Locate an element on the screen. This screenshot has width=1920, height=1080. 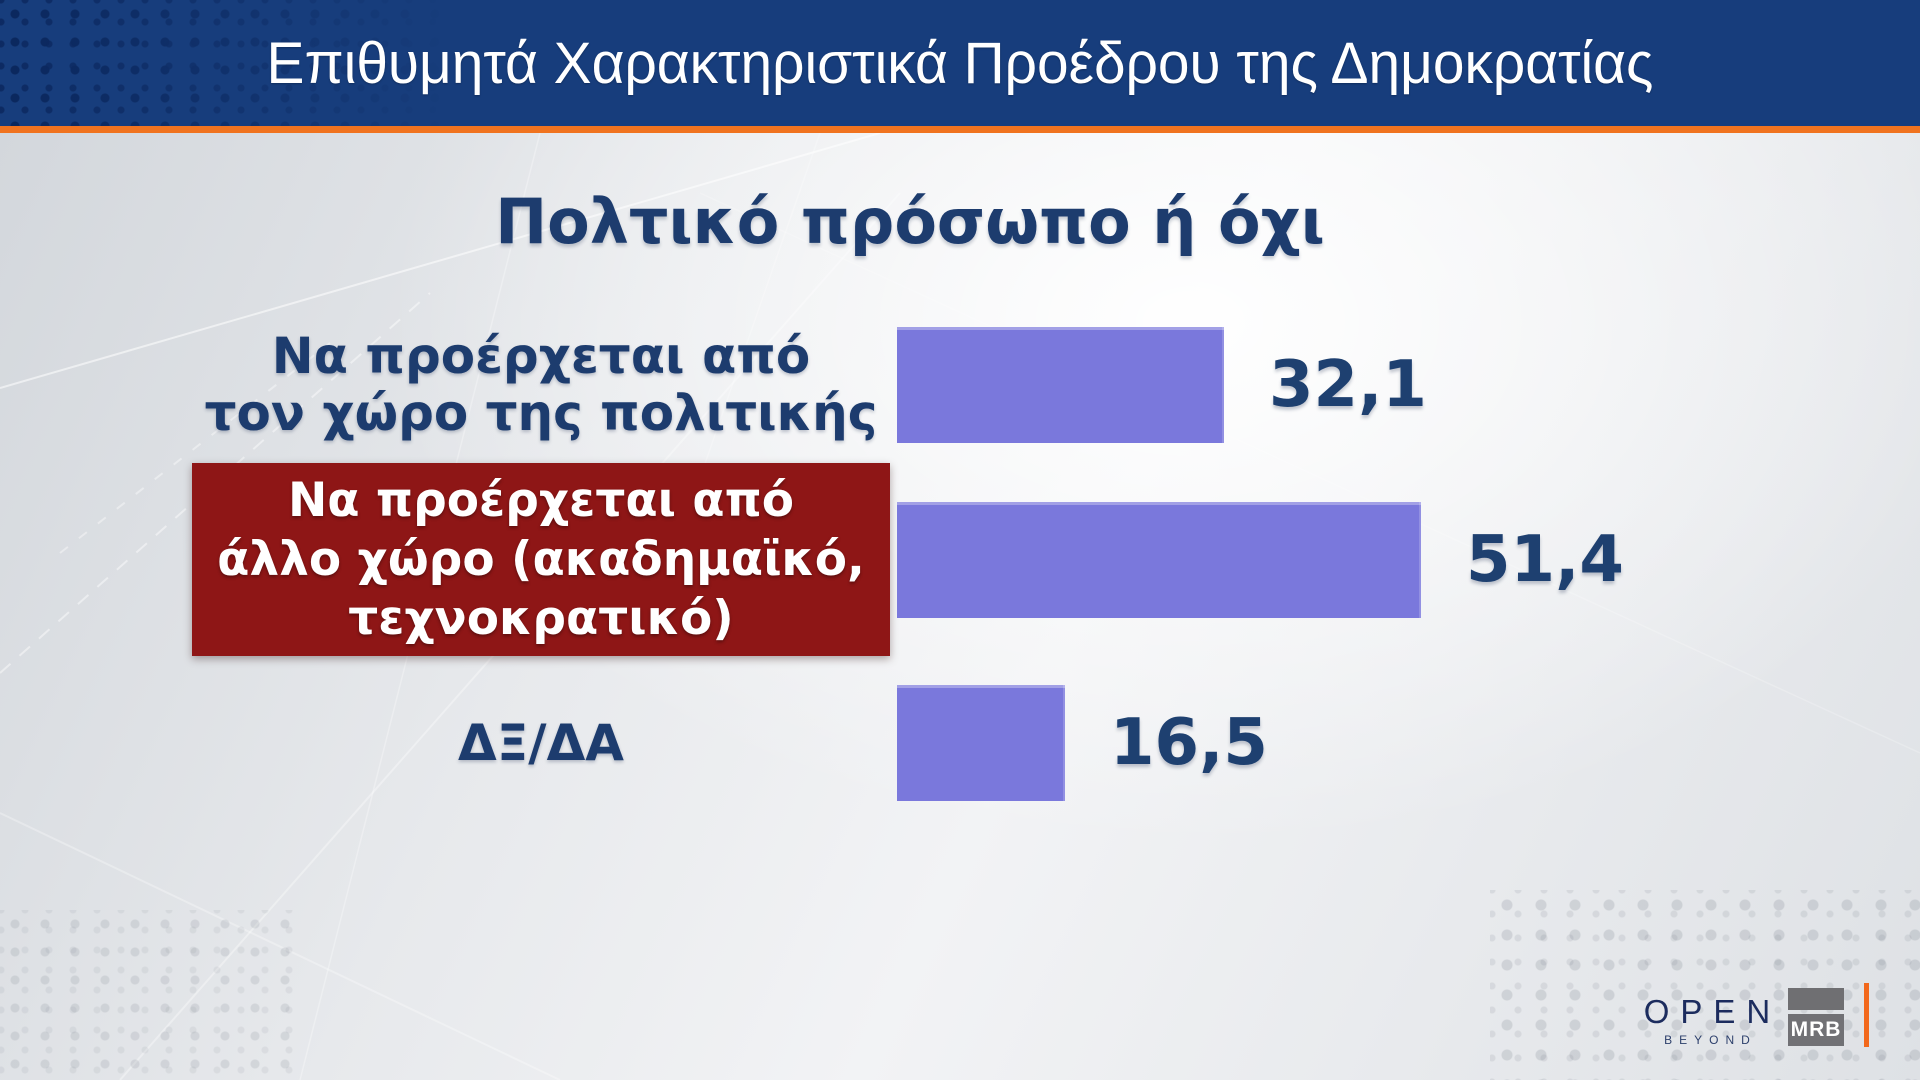
open-tv-logo: OPEN BEYOND is located at coordinates (1707, 1020).